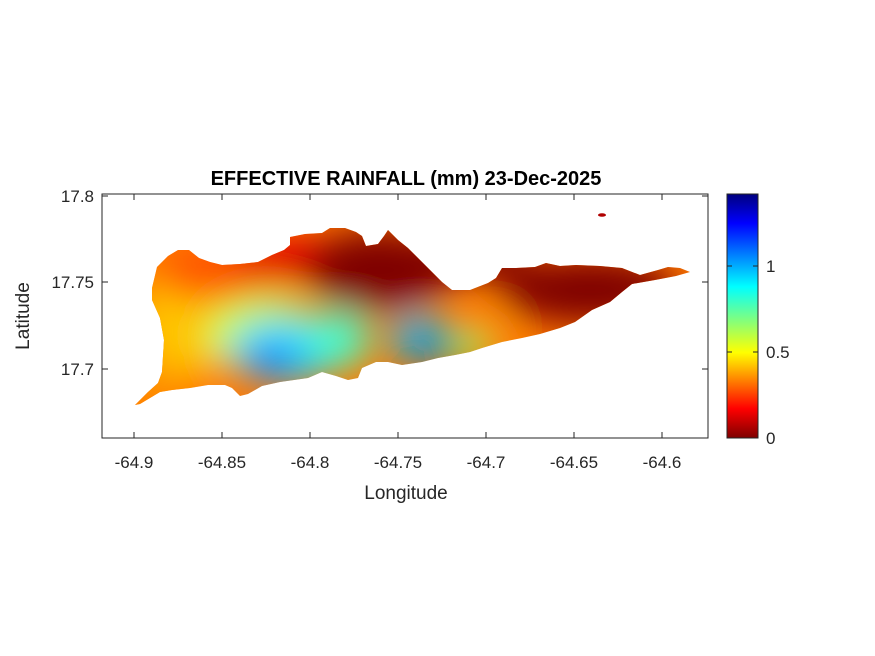  I want to click on x-tick-label: -64.85, so click(222, 462).